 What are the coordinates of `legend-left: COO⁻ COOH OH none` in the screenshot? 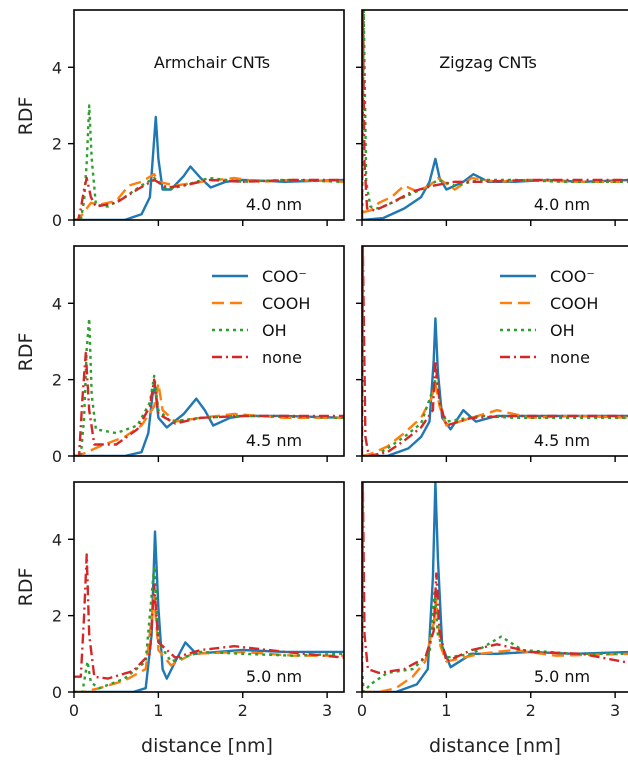 It's located at (261, 317).